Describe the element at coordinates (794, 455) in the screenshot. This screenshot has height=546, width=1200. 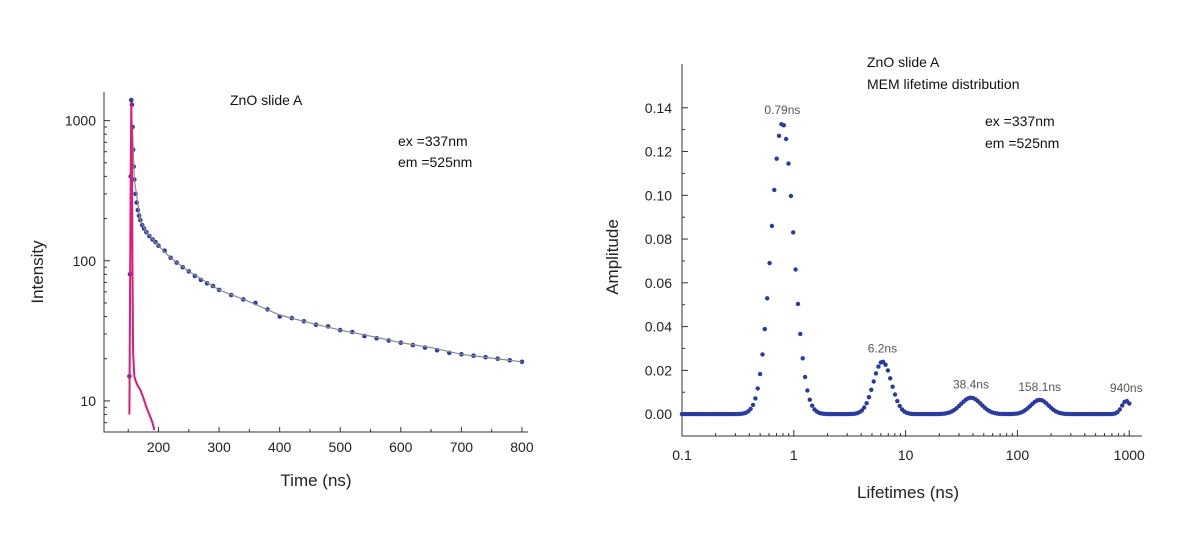
I see `distribution-x-tick-label: 1` at that location.